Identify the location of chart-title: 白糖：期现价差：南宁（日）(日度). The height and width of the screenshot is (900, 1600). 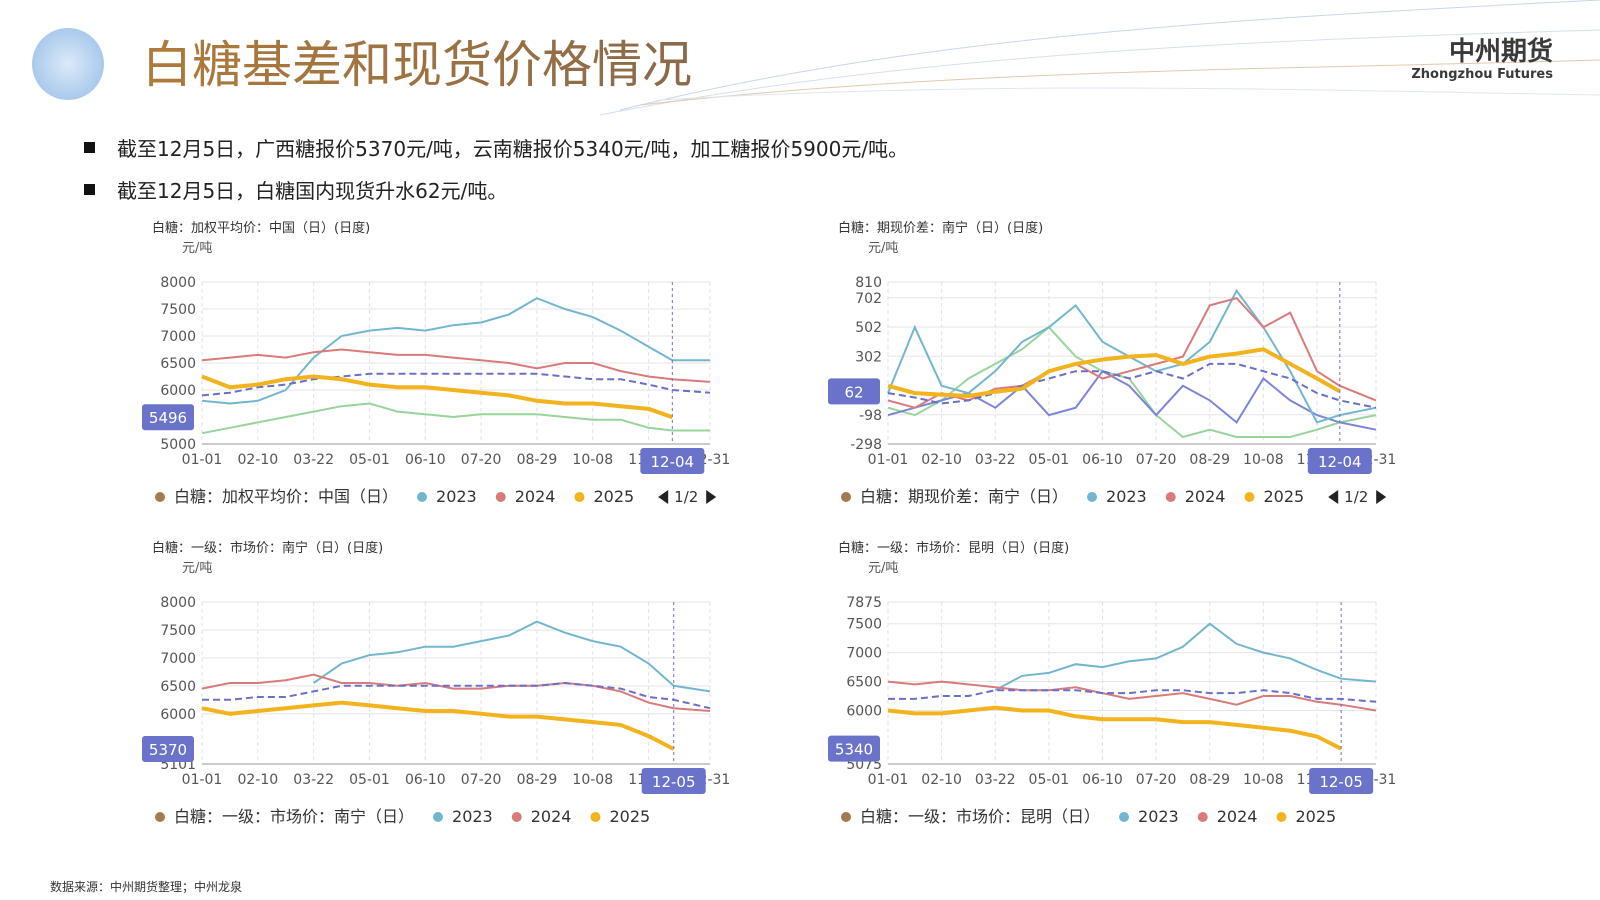
(940, 228).